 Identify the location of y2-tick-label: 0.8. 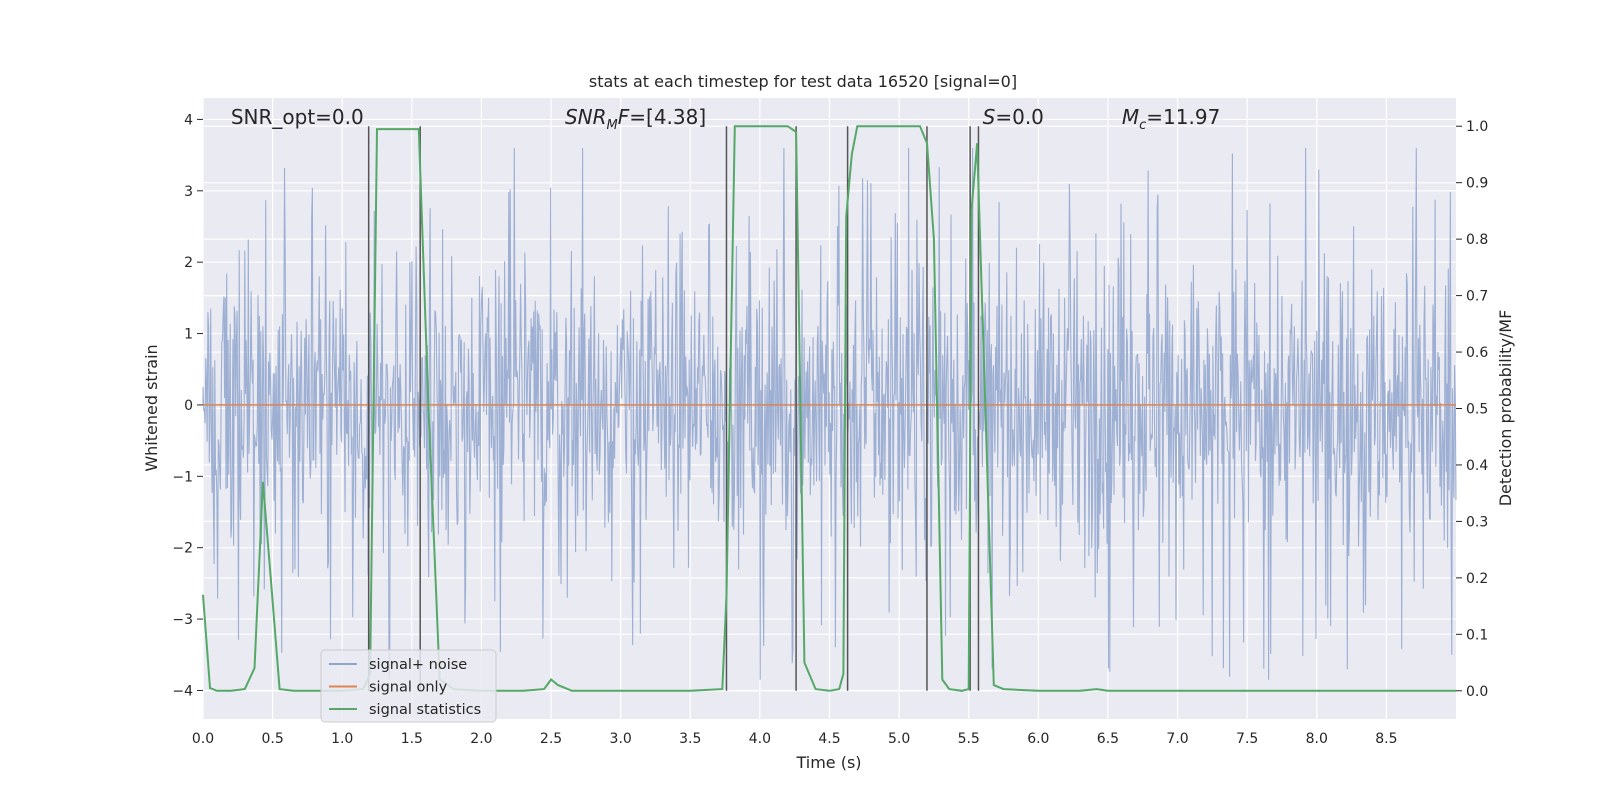
(1477, 240).